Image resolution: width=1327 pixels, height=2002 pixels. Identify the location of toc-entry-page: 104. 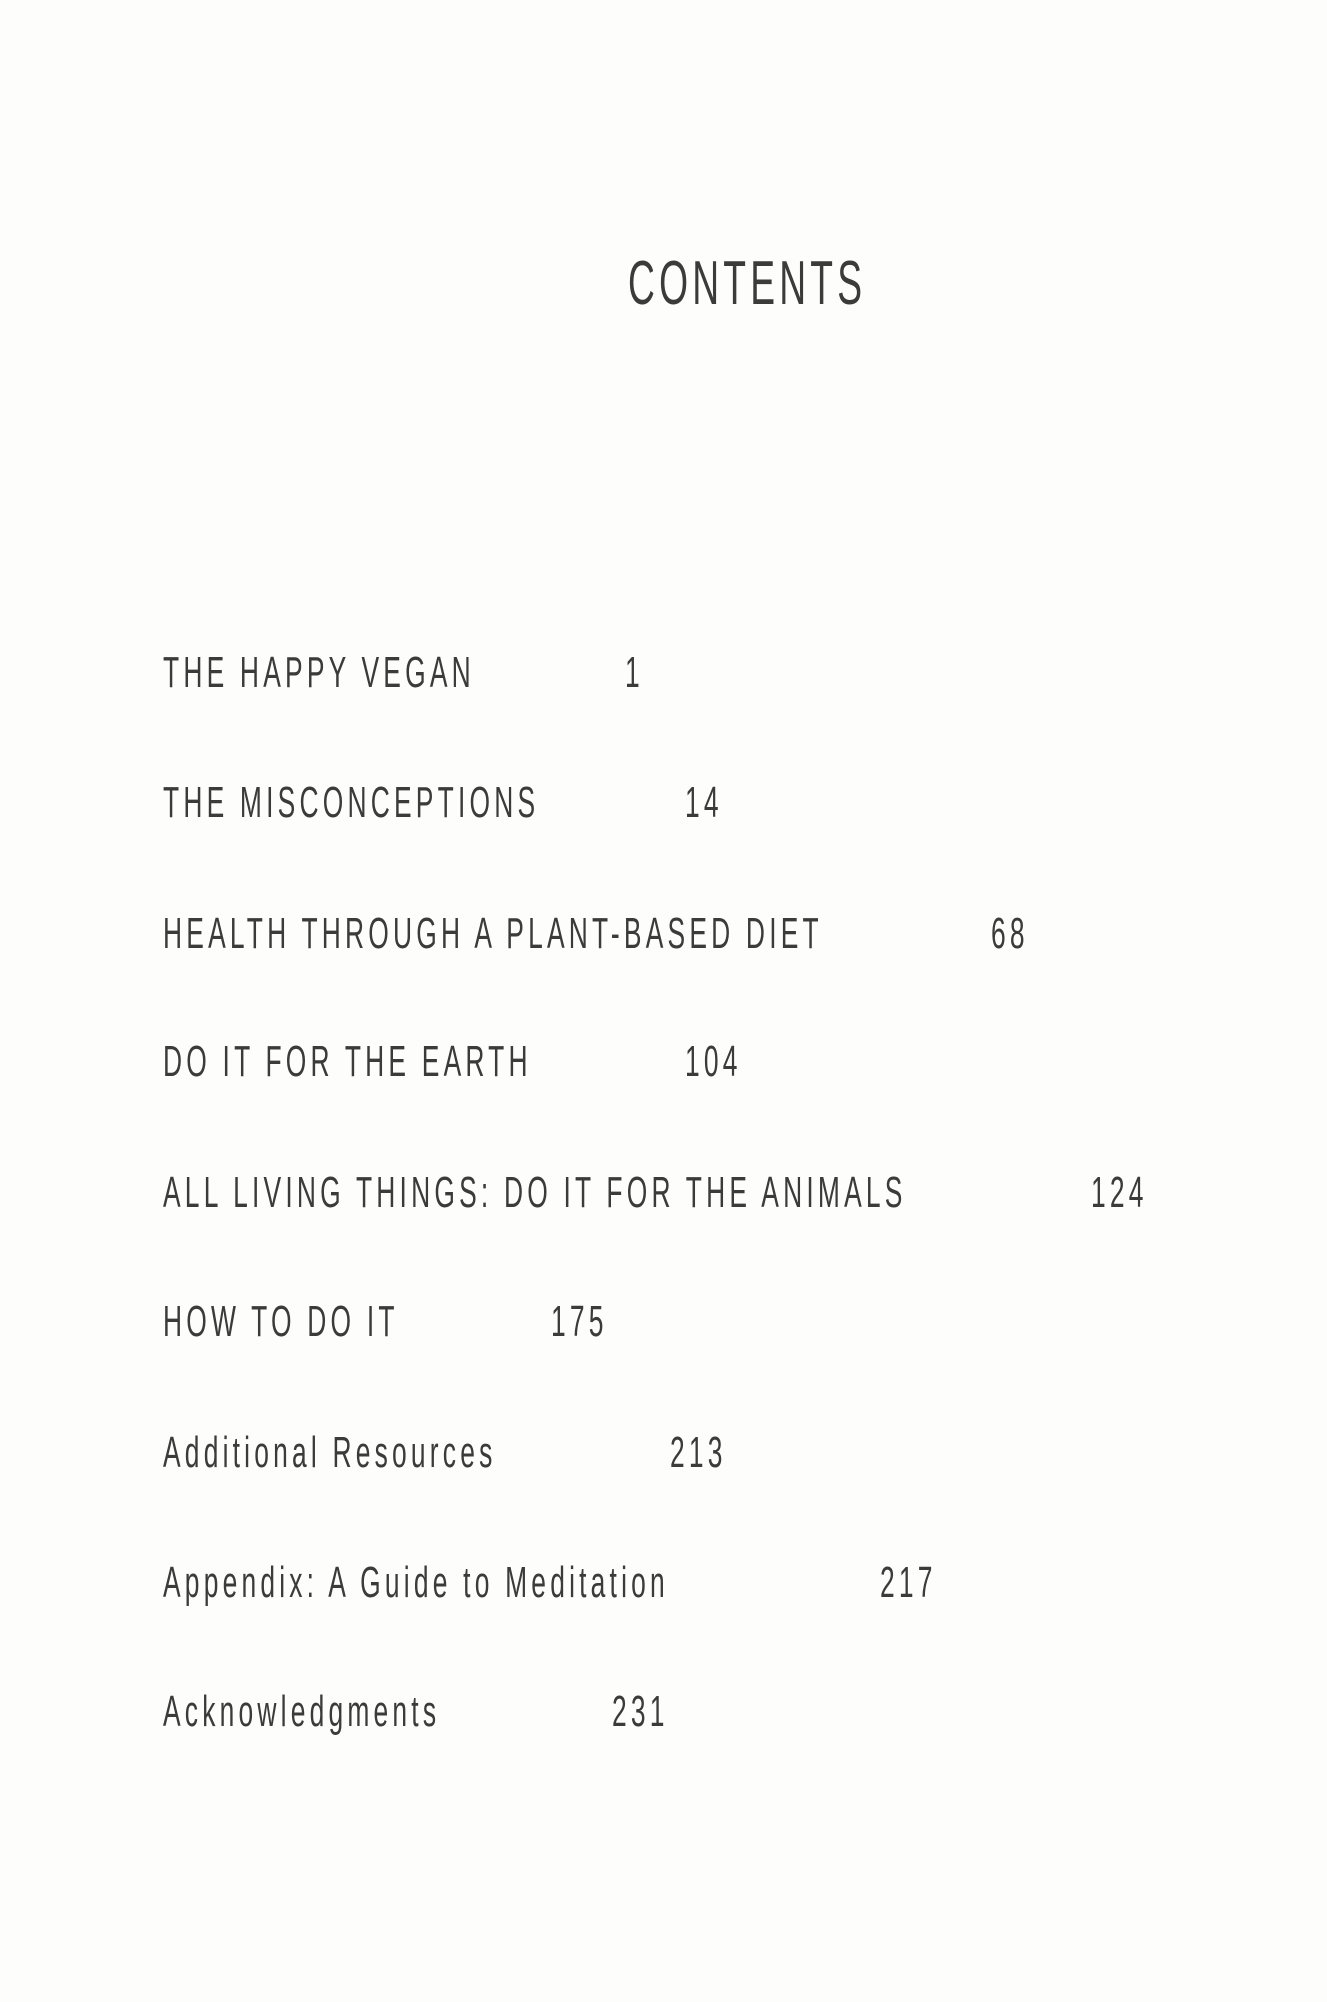
(713, 1061).